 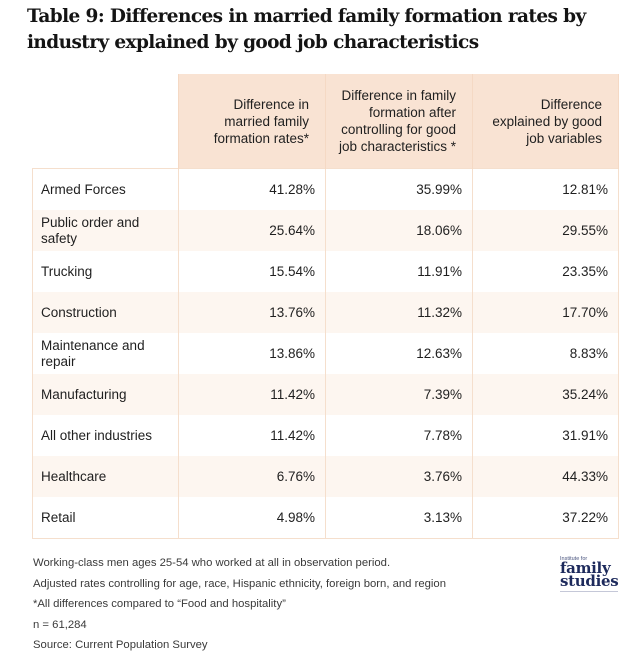 I want to click on table-row: Trucking 15.54% 11.91% 23.35%, so click(x=325, y=271).